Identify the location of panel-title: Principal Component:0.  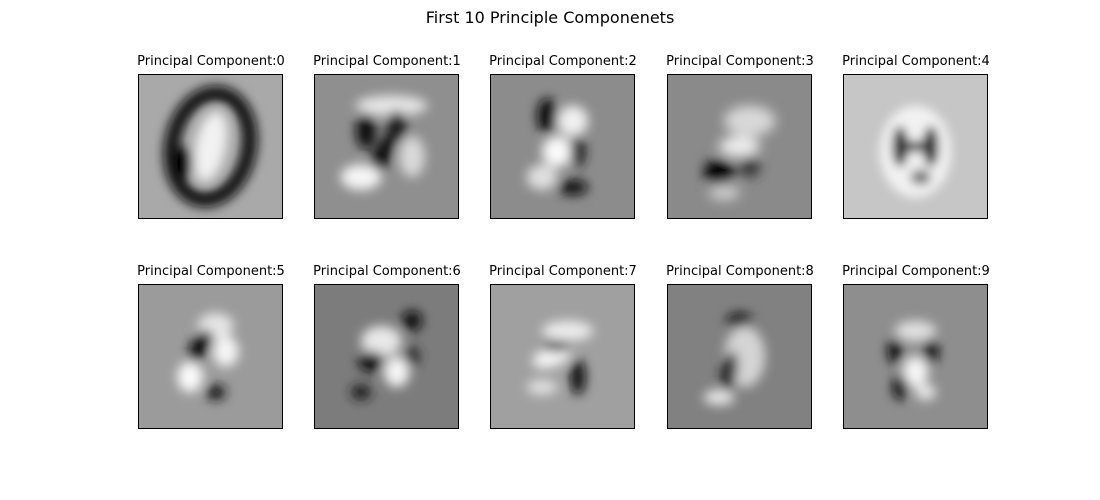
(211, 61).